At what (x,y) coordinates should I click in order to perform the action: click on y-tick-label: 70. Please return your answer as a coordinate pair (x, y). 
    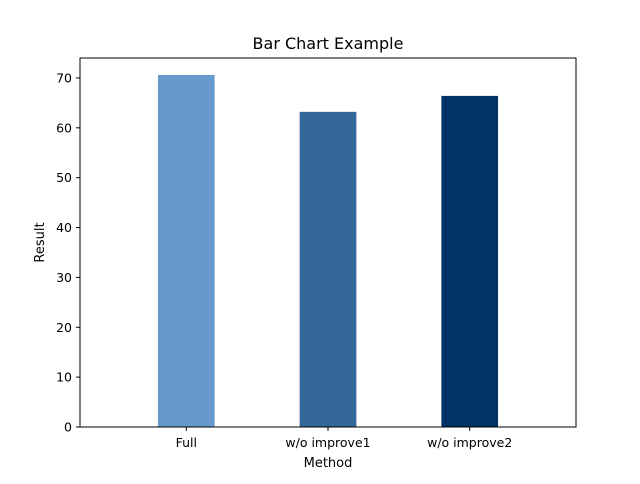
    Looking at the image, I should click on (64, 77).